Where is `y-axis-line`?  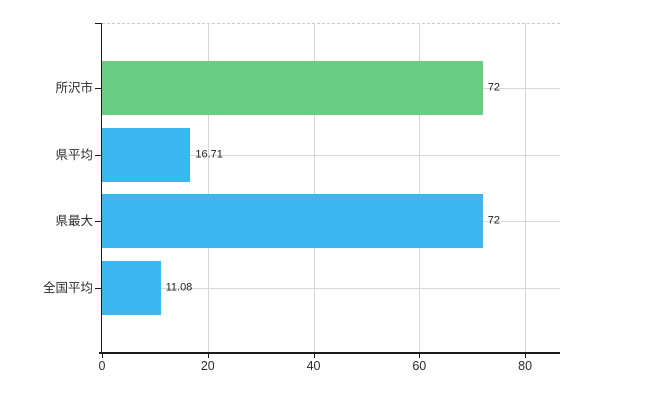
y-axis-line is located at coordinates (101, 188).